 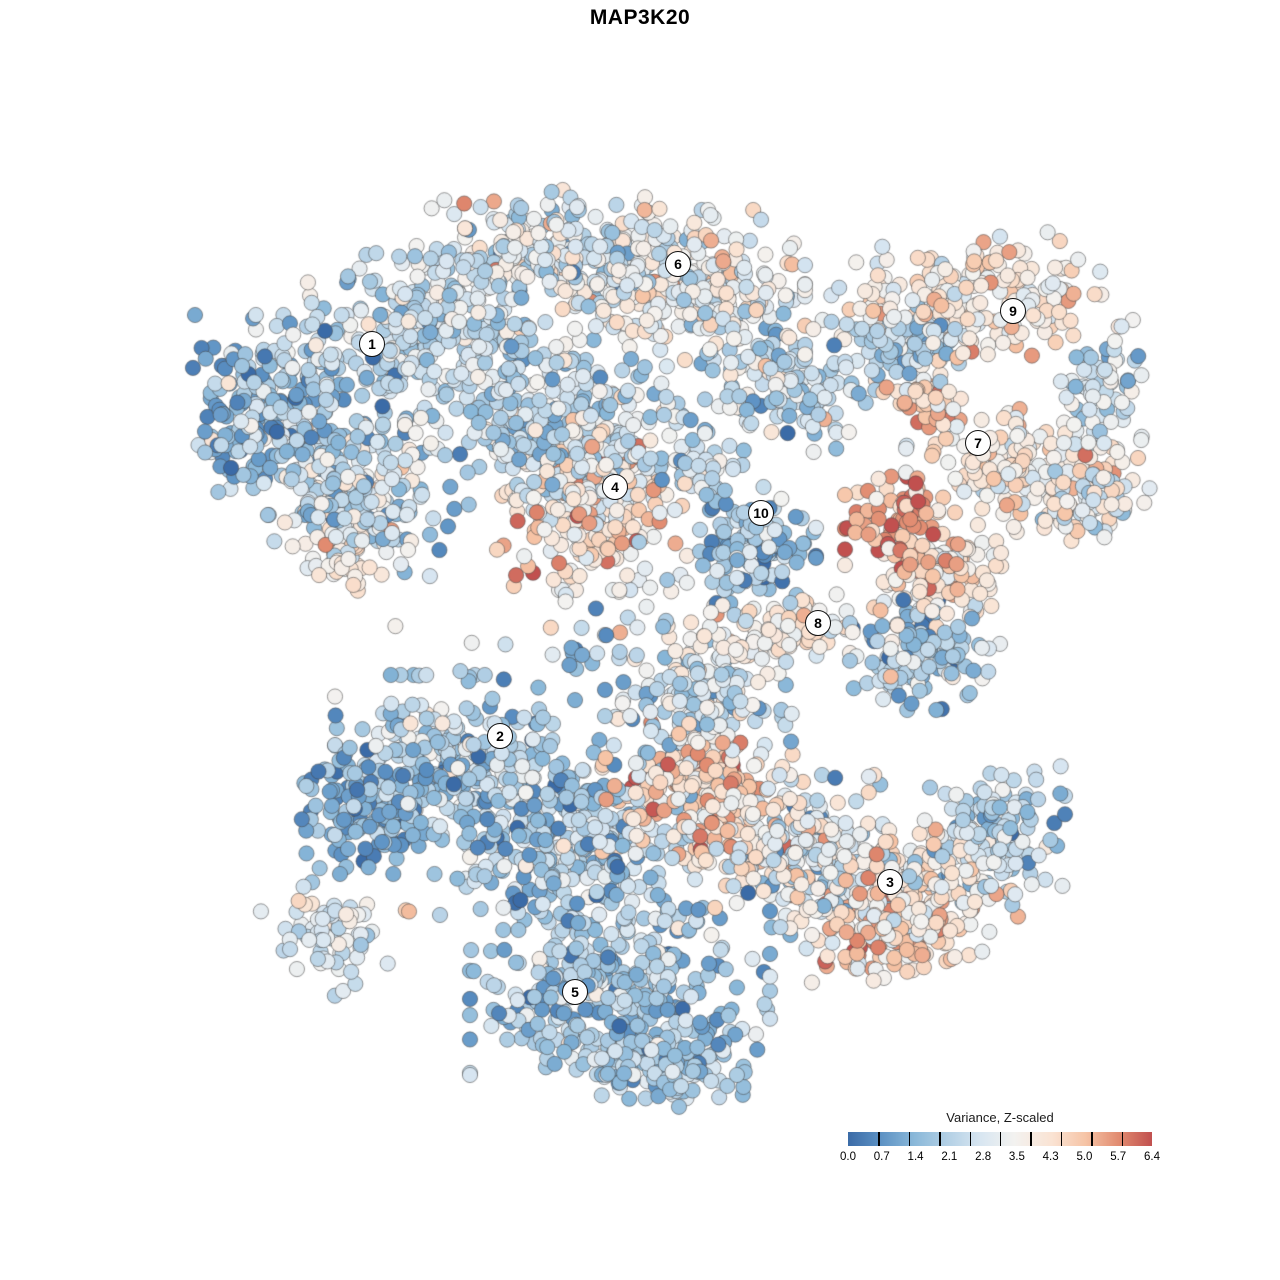 I want to click on colorbar-gradient, so click(x=1000, y=1139).